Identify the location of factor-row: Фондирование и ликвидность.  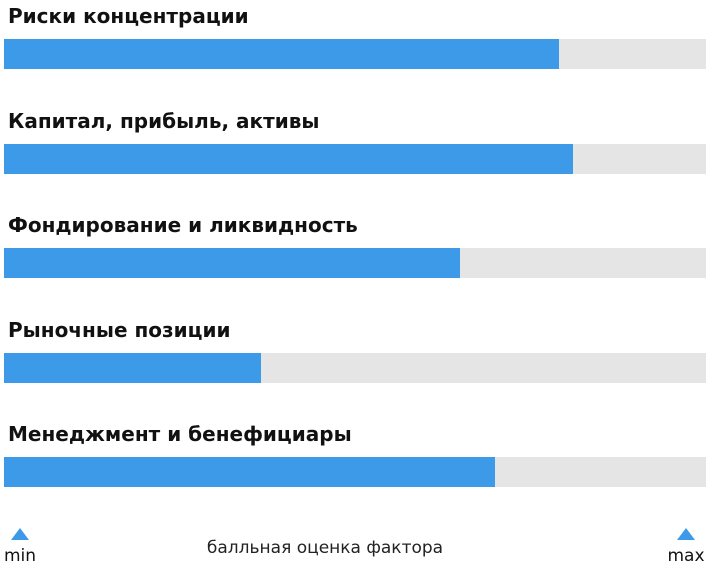
(355, 248).